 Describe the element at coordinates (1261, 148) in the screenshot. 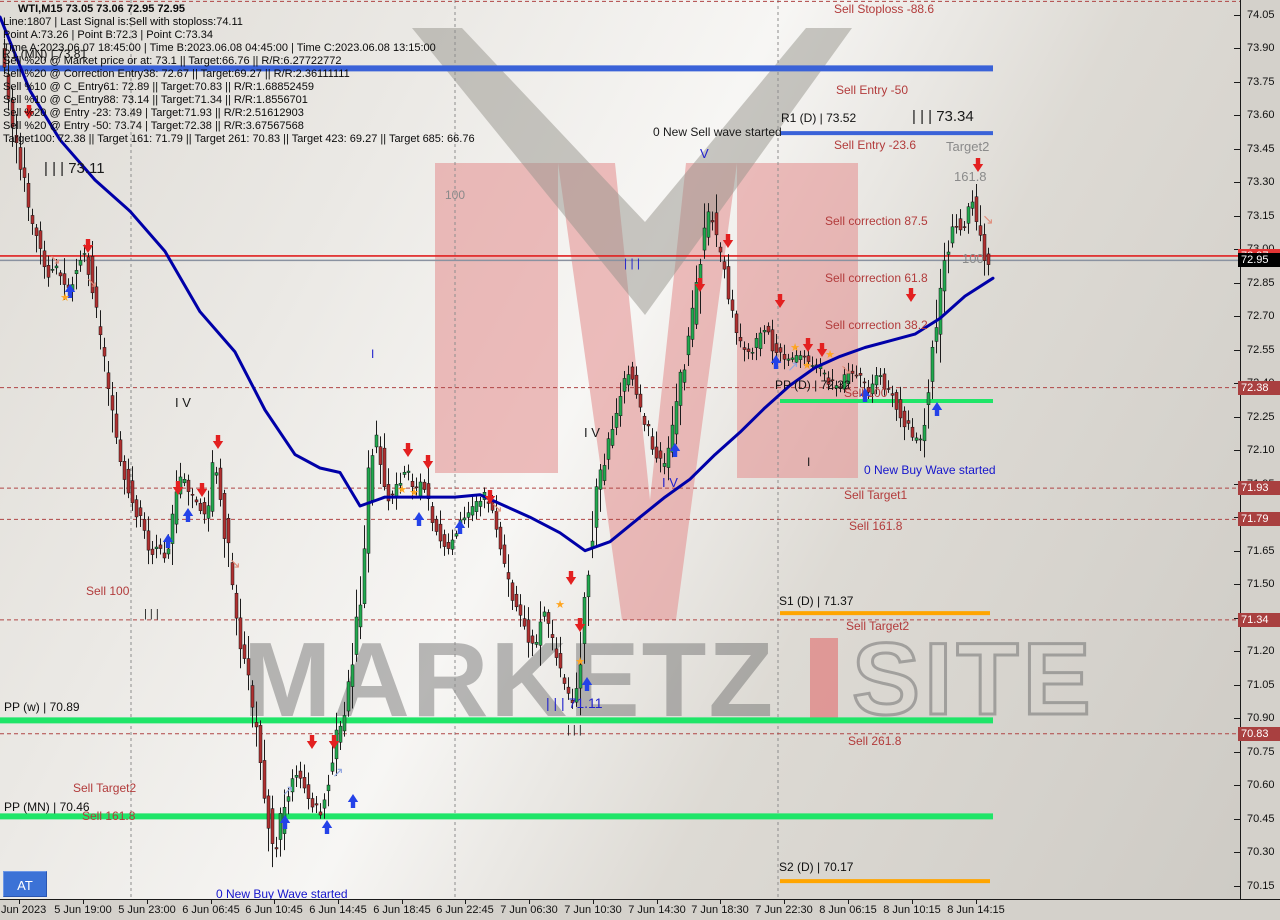

I see `price-axis-label: 73.45` at that location.